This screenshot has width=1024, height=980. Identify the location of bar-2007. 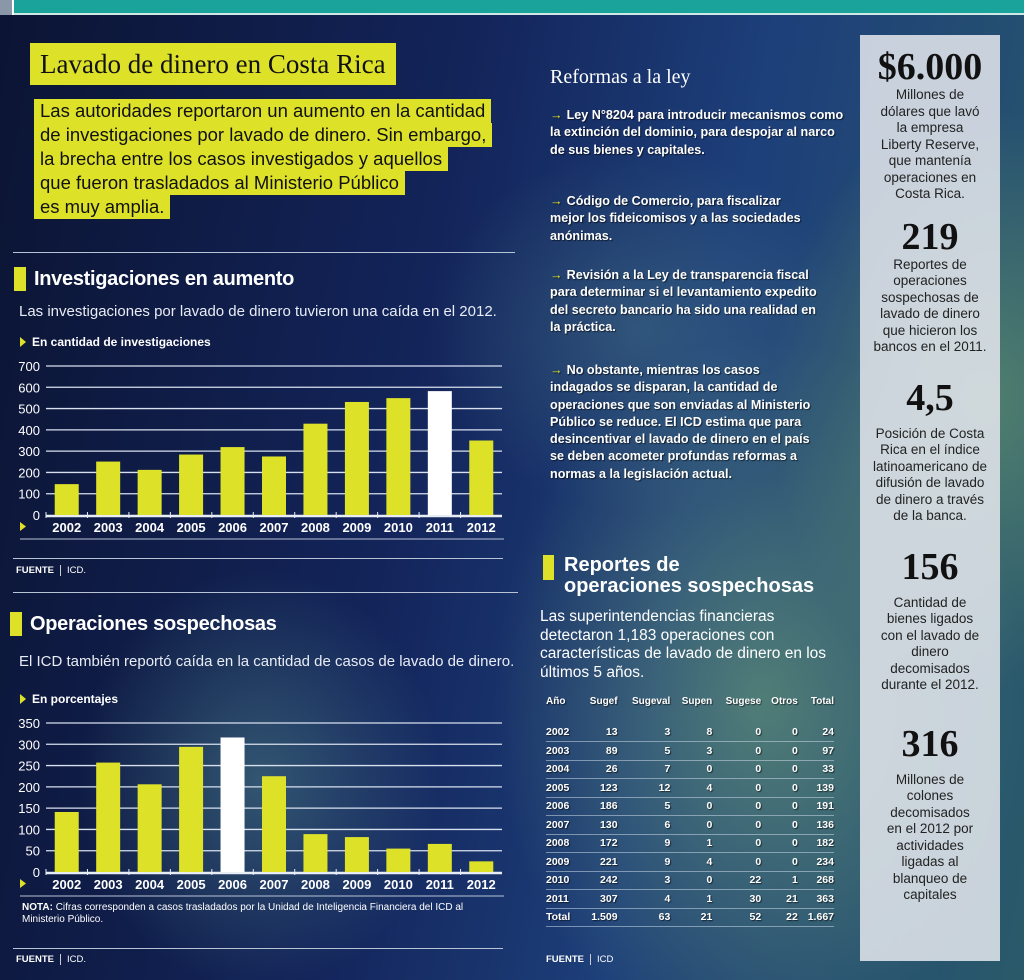
(274, 485).